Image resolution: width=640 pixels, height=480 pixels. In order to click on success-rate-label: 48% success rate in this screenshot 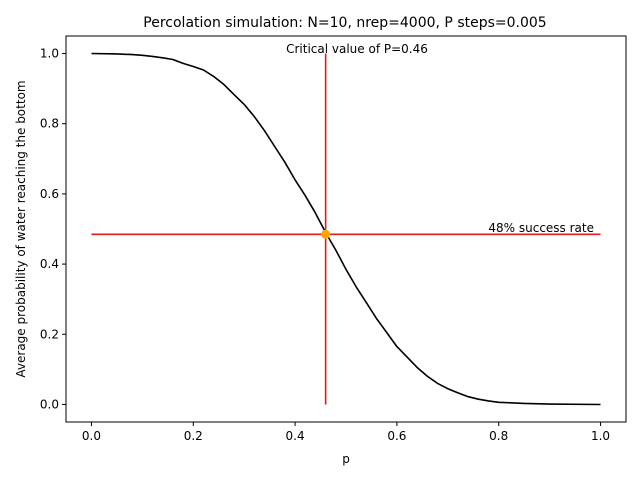, I will do `click(541, 228)`.